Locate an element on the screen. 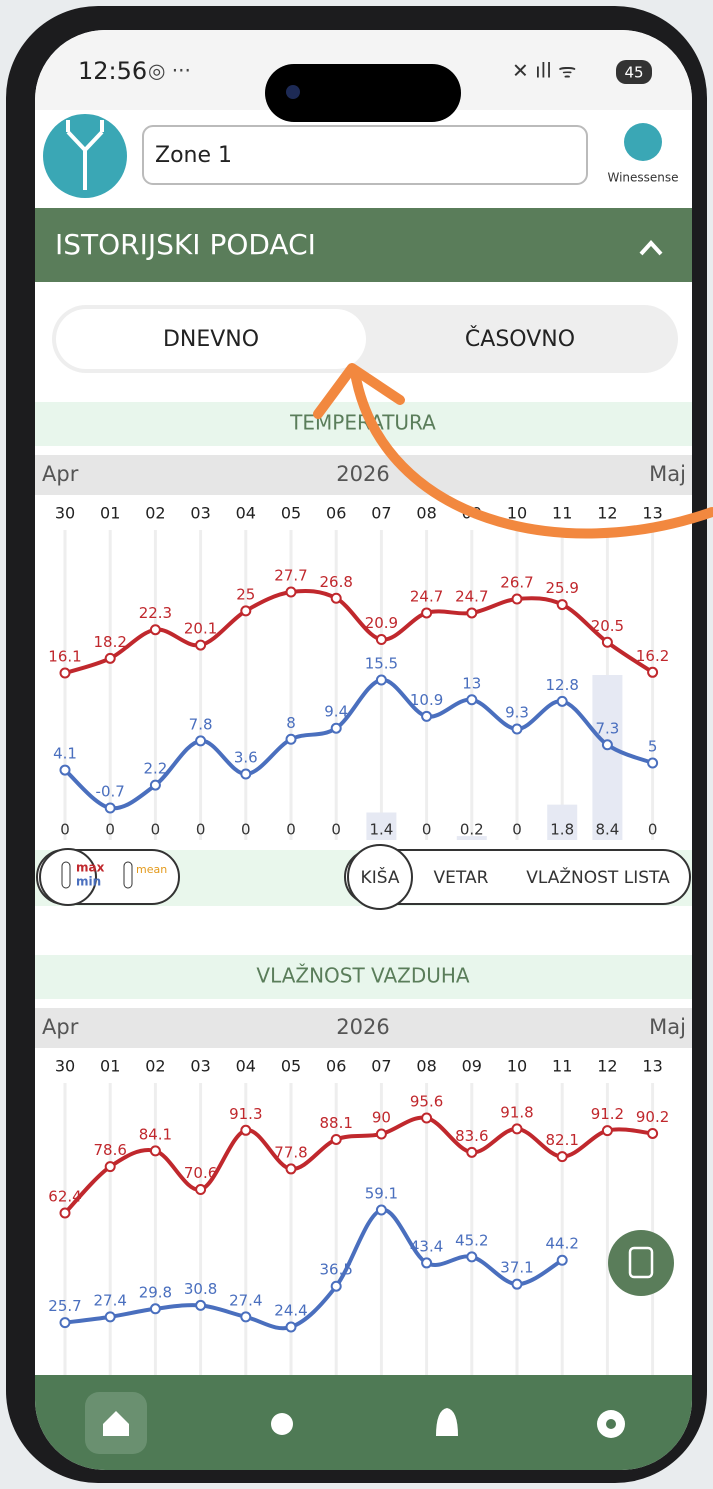 This screenshot has height=1489, width=713. toggle-leaf: VLAŽNOST LISTA is located at coordinates (598, 877).